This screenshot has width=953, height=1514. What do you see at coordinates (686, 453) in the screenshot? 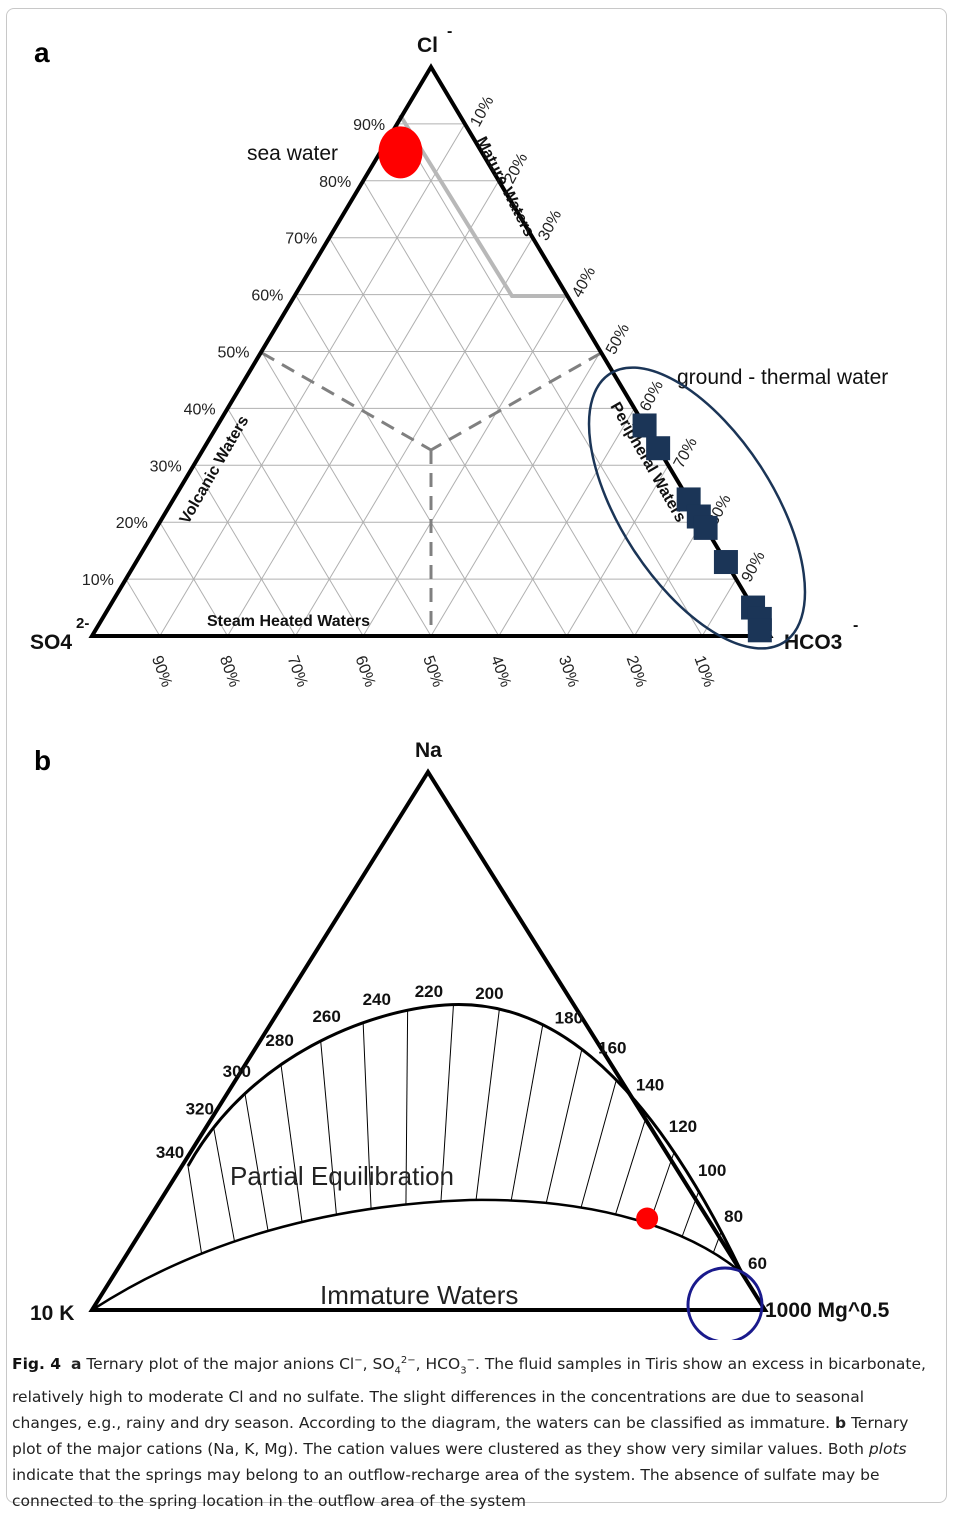
I see `right-tick-label: 70%` at bounding box center [686, 453].